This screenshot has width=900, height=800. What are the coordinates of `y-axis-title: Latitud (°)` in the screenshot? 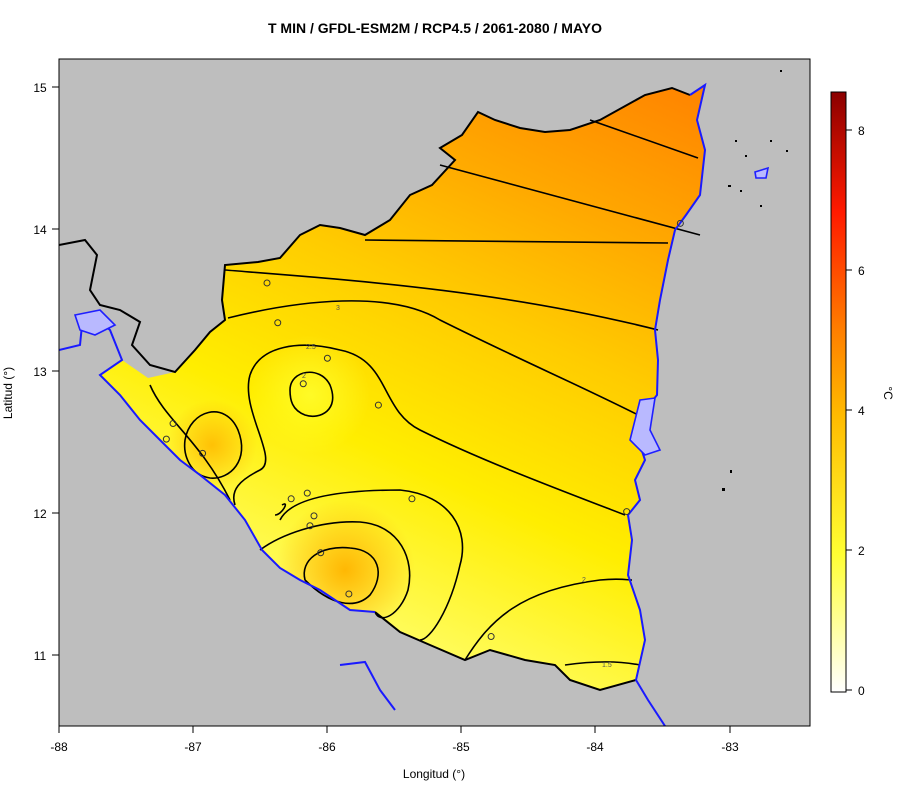 It's located at (8, 393).